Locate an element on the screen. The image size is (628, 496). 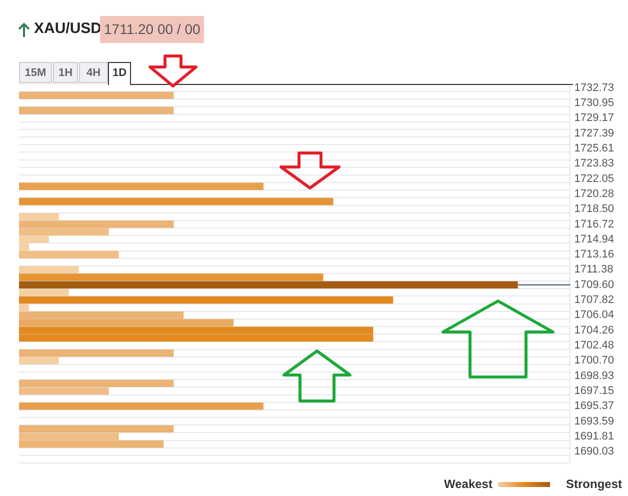
y-tick-label: 1697.15 is located at coordinates (594, 391).